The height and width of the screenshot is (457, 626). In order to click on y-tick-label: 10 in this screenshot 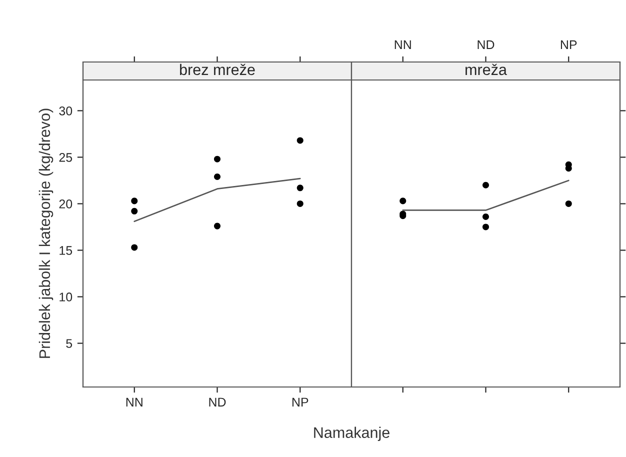, I will do `click(66, 297)`.